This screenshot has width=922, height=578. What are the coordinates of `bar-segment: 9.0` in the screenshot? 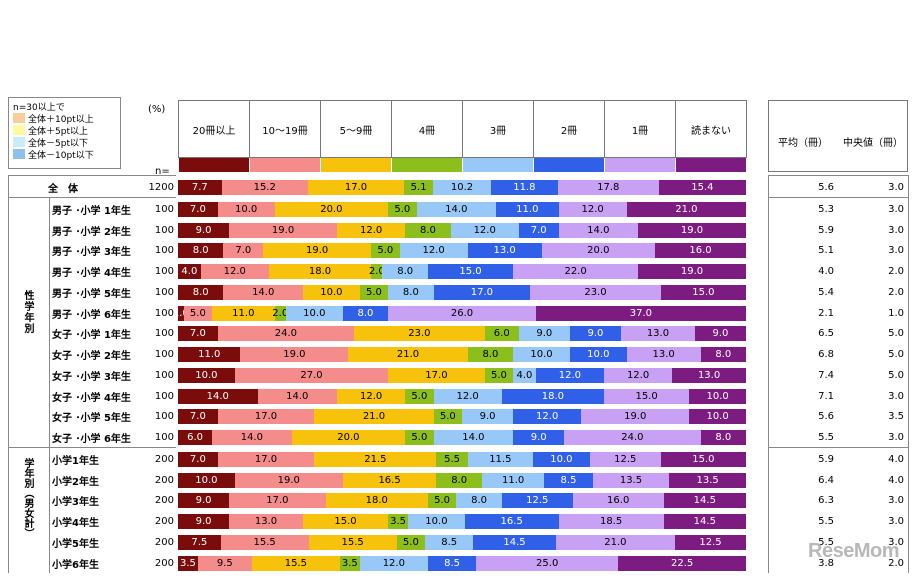 It's located at (720, 334).